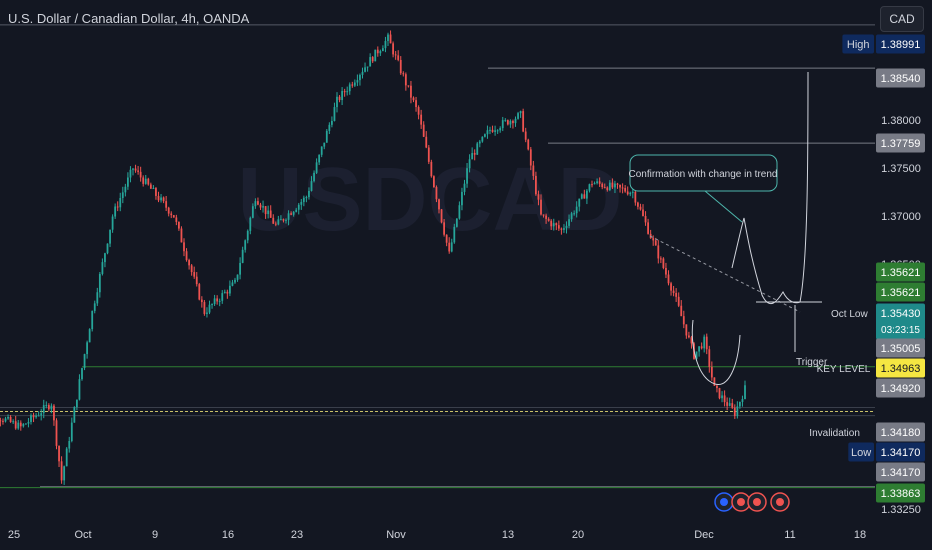 This screenshot has width=932, height=550. I want to click on price-tag: 1.37759, so click(900, 143).